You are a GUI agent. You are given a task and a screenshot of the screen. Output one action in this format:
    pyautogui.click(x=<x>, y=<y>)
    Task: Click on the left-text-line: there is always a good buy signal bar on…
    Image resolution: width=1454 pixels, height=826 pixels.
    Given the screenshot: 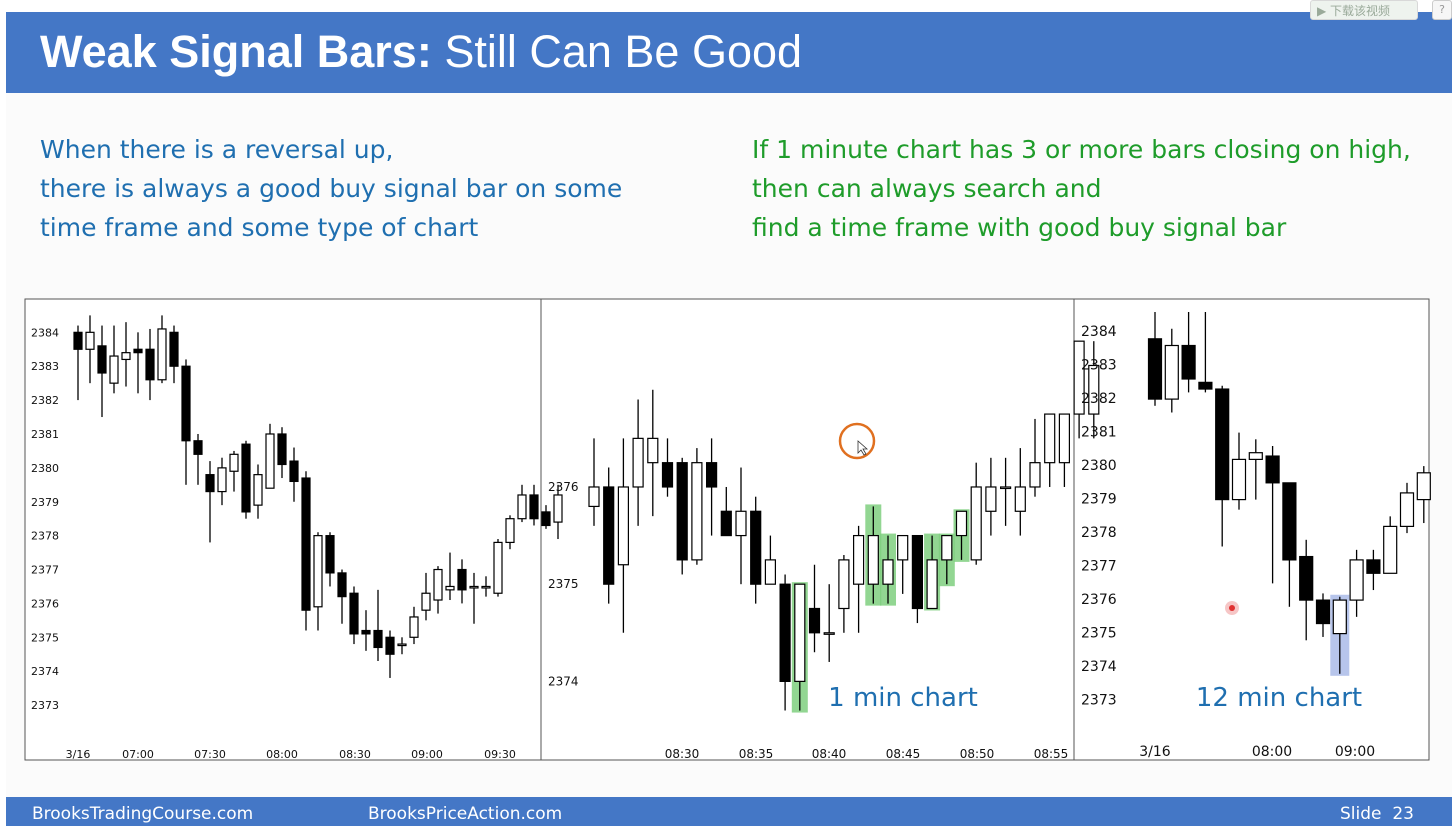 What is the action you would take?
    pyautogui.click(x=331, y=188)
    